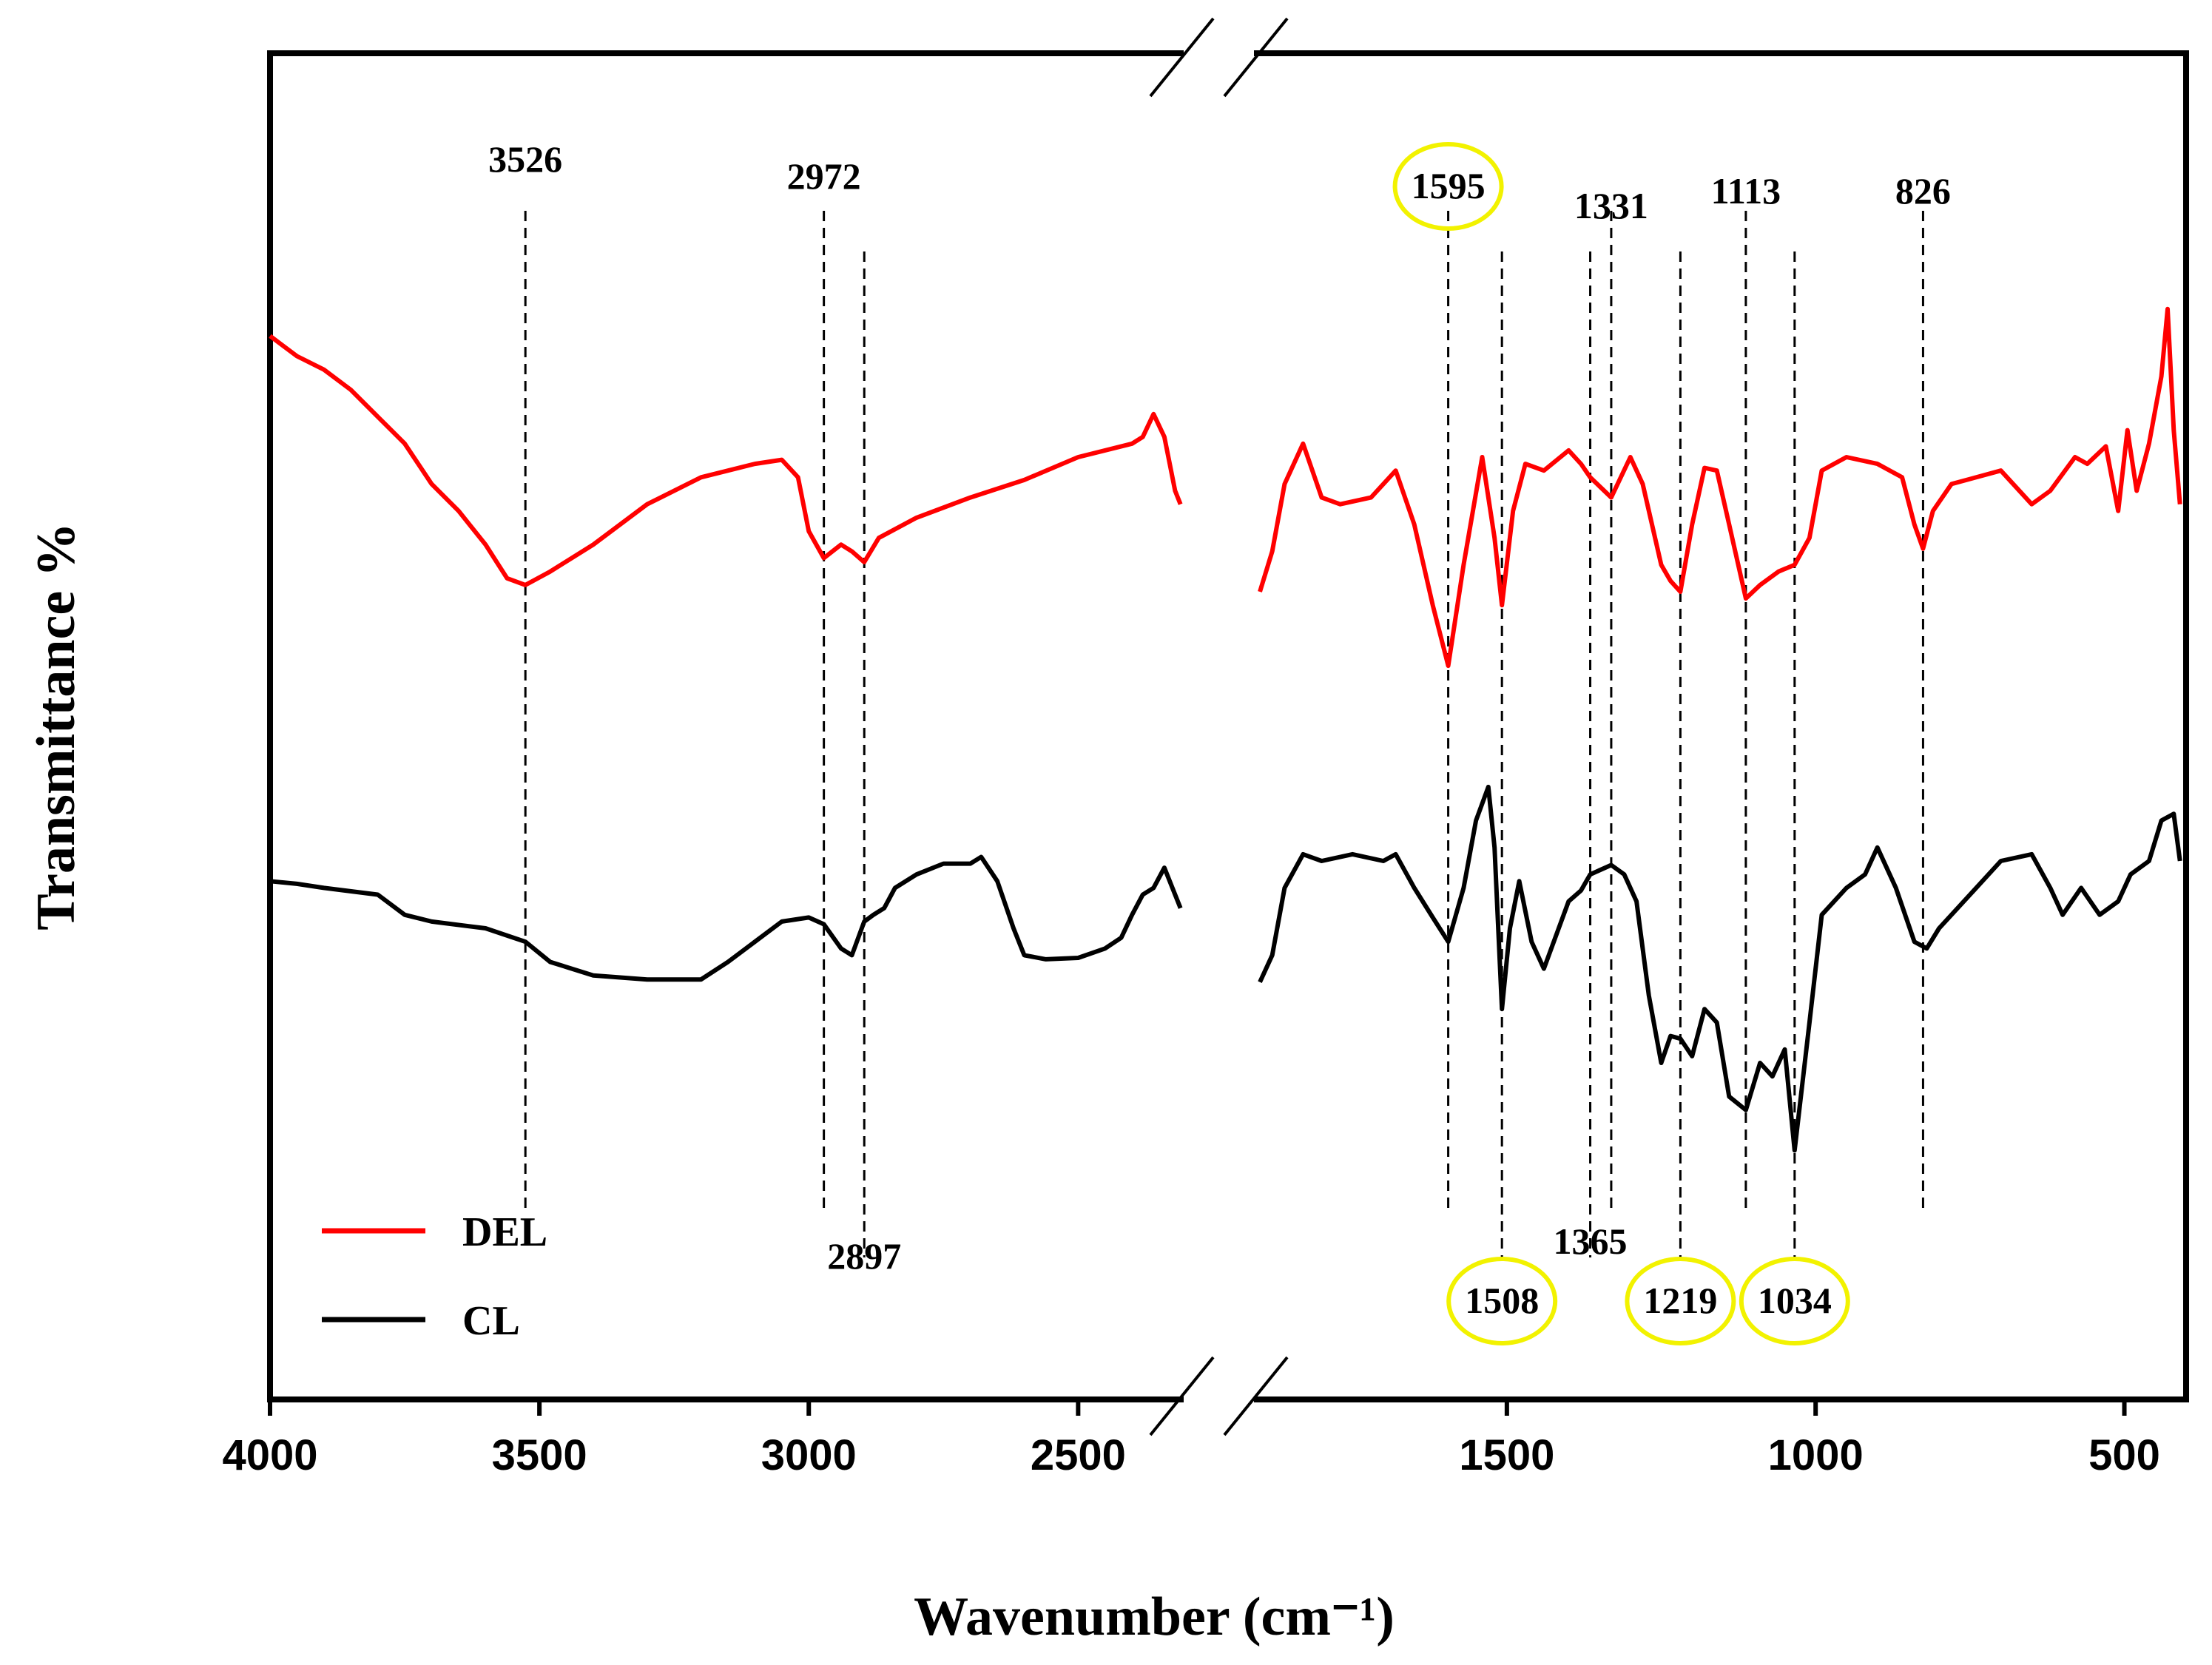 The width and height of the screenshot is (2212, 1665). What do you see at coordinates (1182, 57) in the screenshot?
I see `axis-break-mark-top-left` at bounding box center [1182, 57].